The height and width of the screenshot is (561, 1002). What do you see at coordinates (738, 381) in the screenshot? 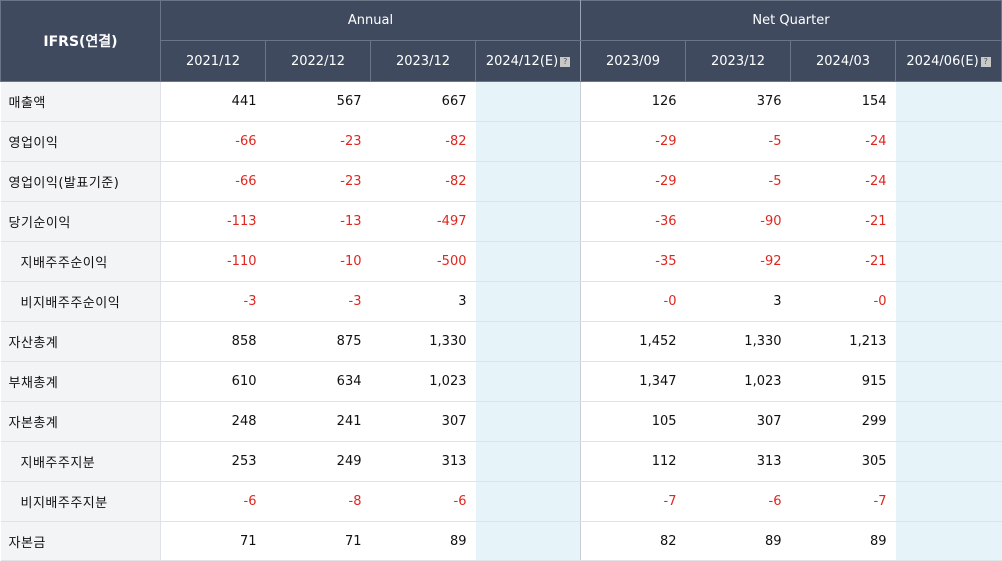
I see `quarter-value-cell: 1,023` at bounding box center [738, 381].